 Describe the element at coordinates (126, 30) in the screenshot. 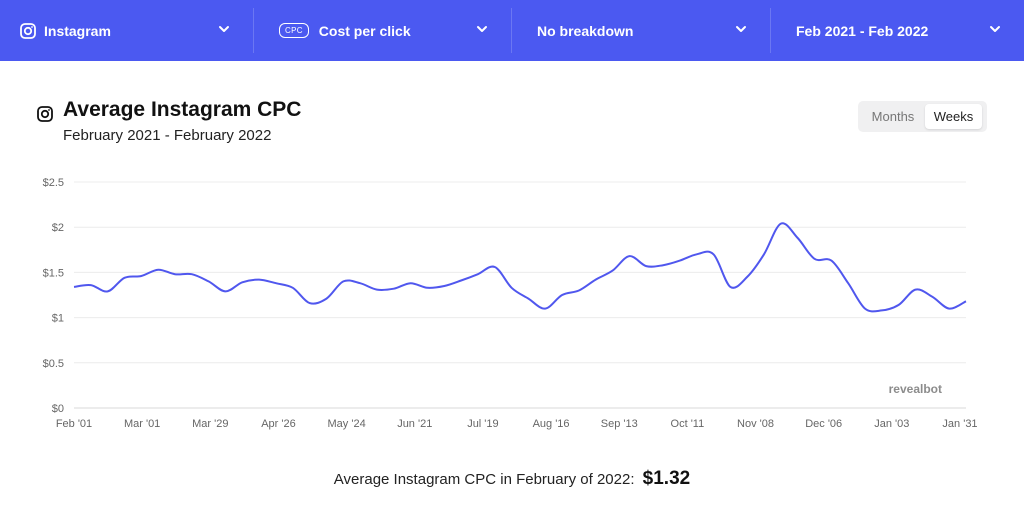

I see `platform-dropdown: Instagram` at that location.